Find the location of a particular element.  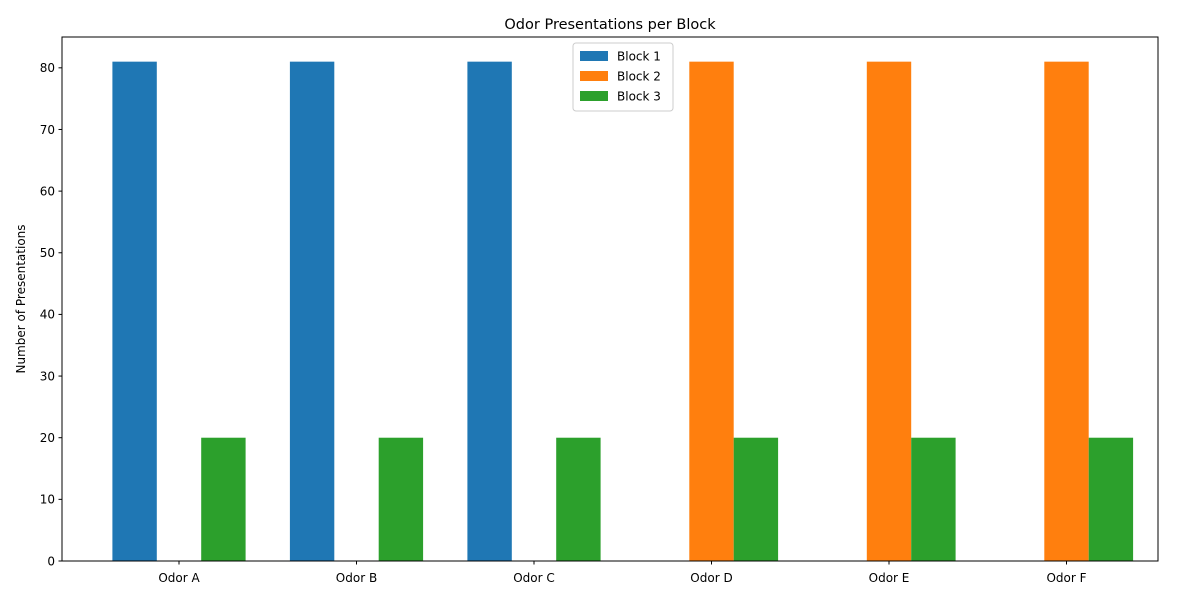

x-tick-label: Odor E is located at coordinates (889, 578).